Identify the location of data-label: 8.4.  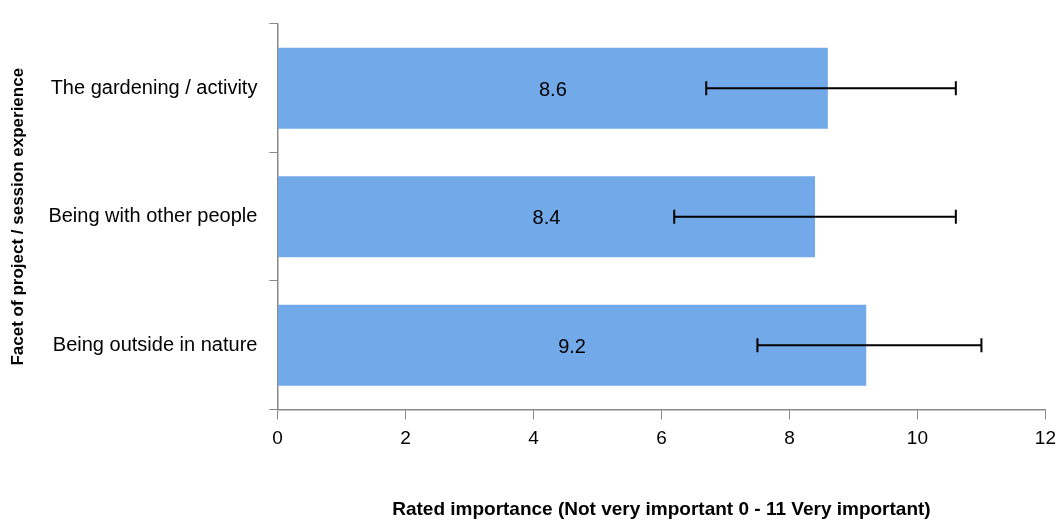
(546, 217).